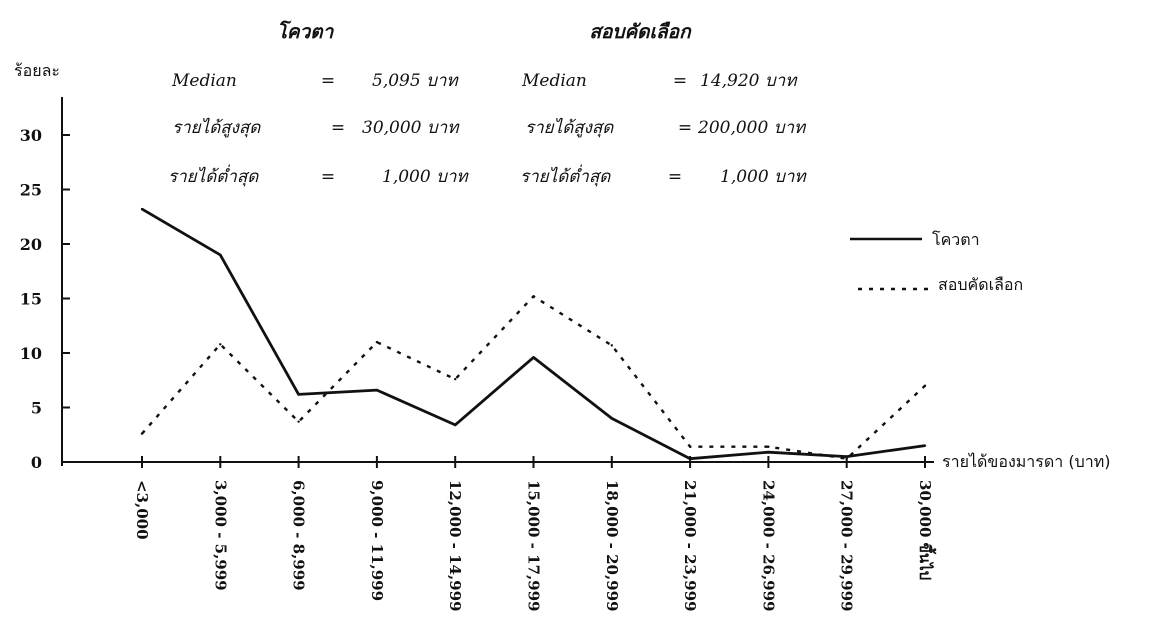 The image size is (1151, 642). Describe the element at coordinates (425, 177) in the screenshot. I see `quota-min-value: 1,000 บาท` at that location.